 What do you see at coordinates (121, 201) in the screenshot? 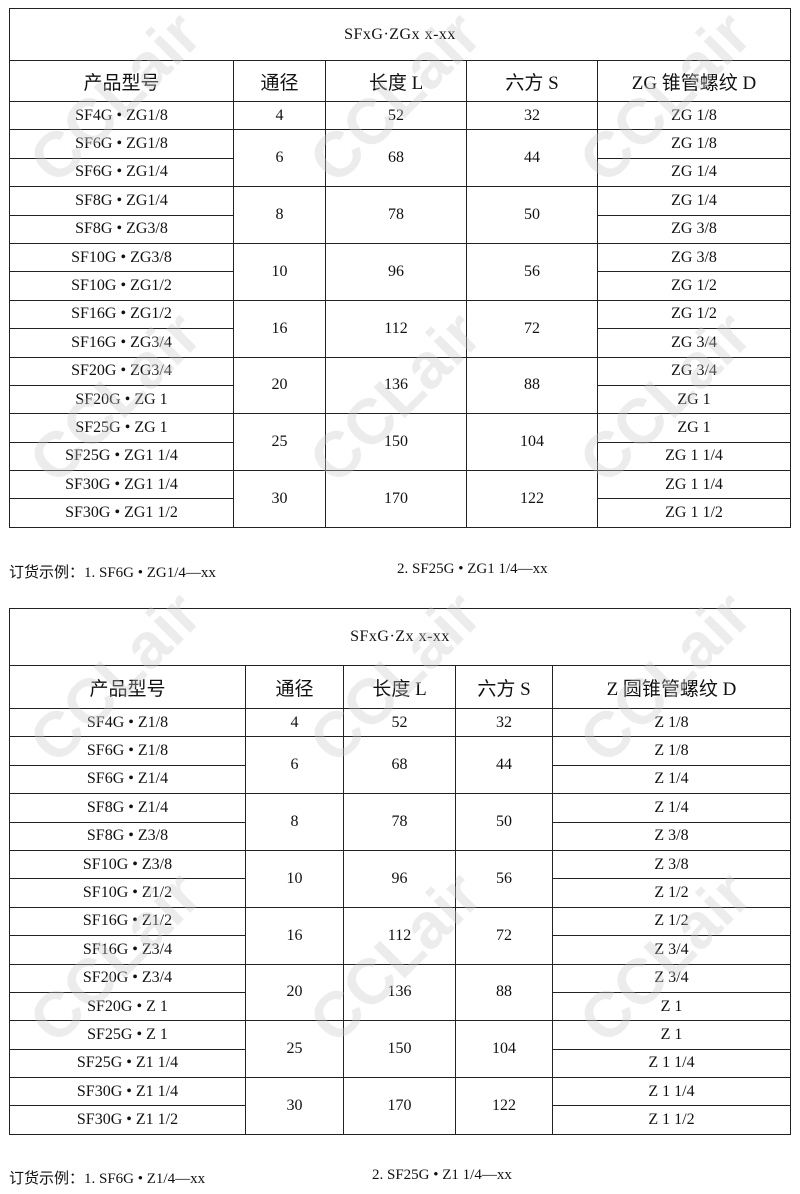
I see `cell-model: SF8G • ZG1/4` at bounding box center [121, 201].